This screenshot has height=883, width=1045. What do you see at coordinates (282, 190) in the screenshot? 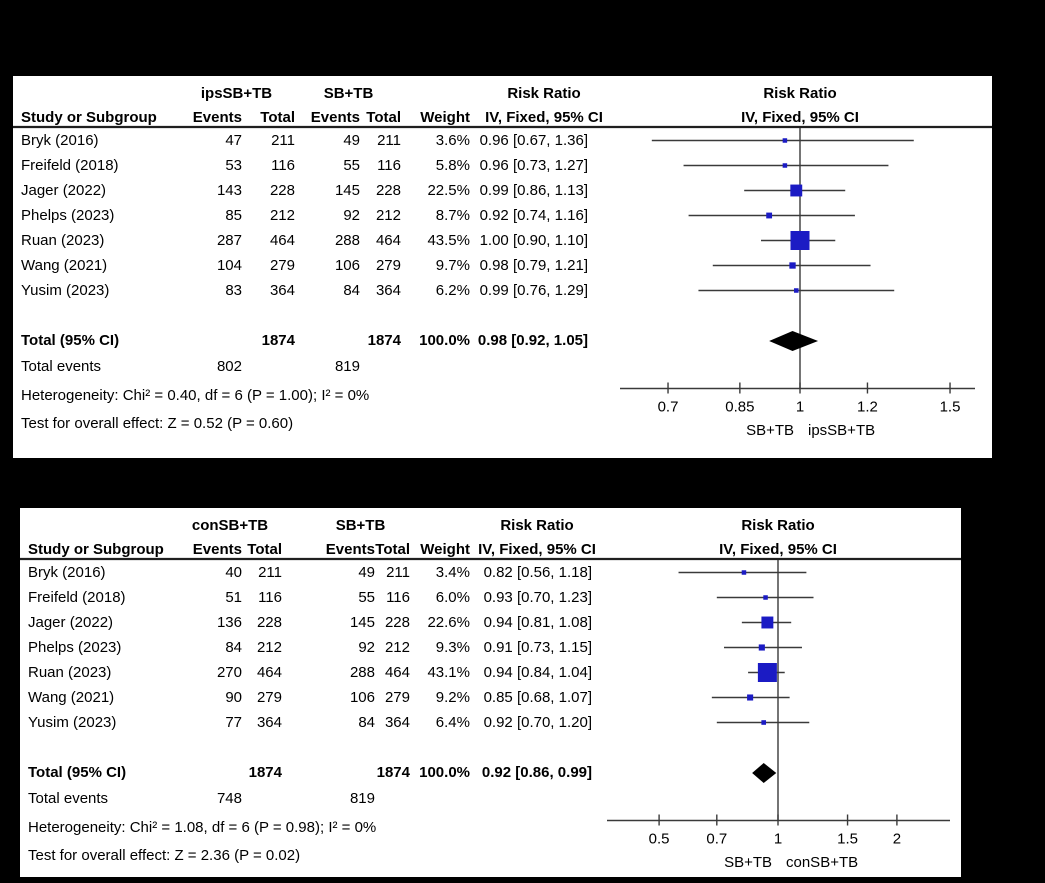
I see `total-exp-cell: 228` at bounding box center [282, 190].